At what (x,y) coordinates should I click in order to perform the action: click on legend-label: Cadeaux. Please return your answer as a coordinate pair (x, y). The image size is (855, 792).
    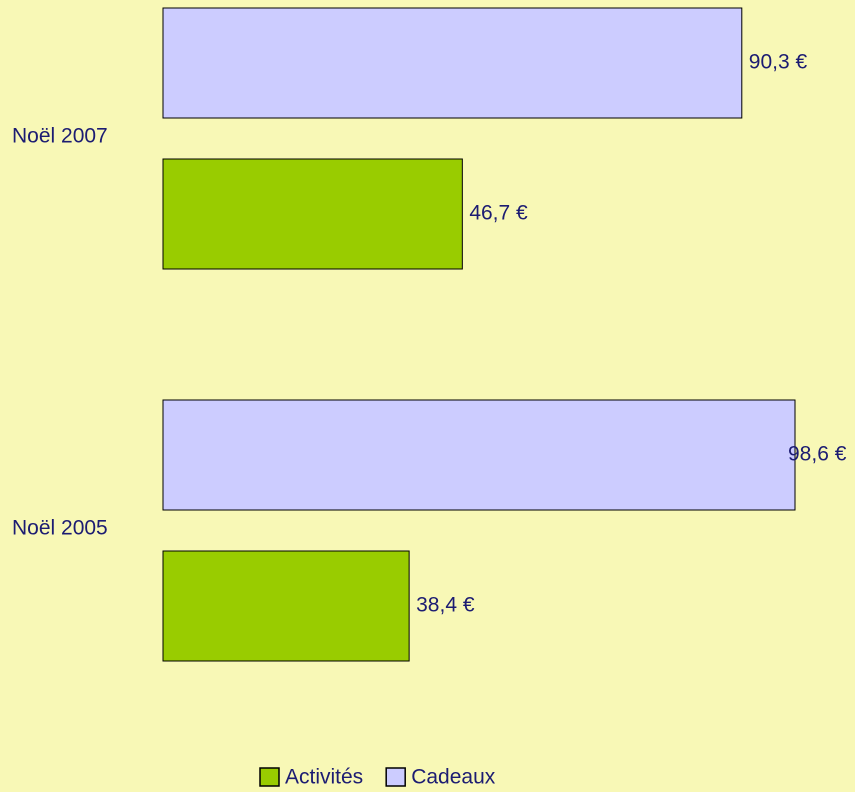
    Looking at the image, I should click on (453, 777).